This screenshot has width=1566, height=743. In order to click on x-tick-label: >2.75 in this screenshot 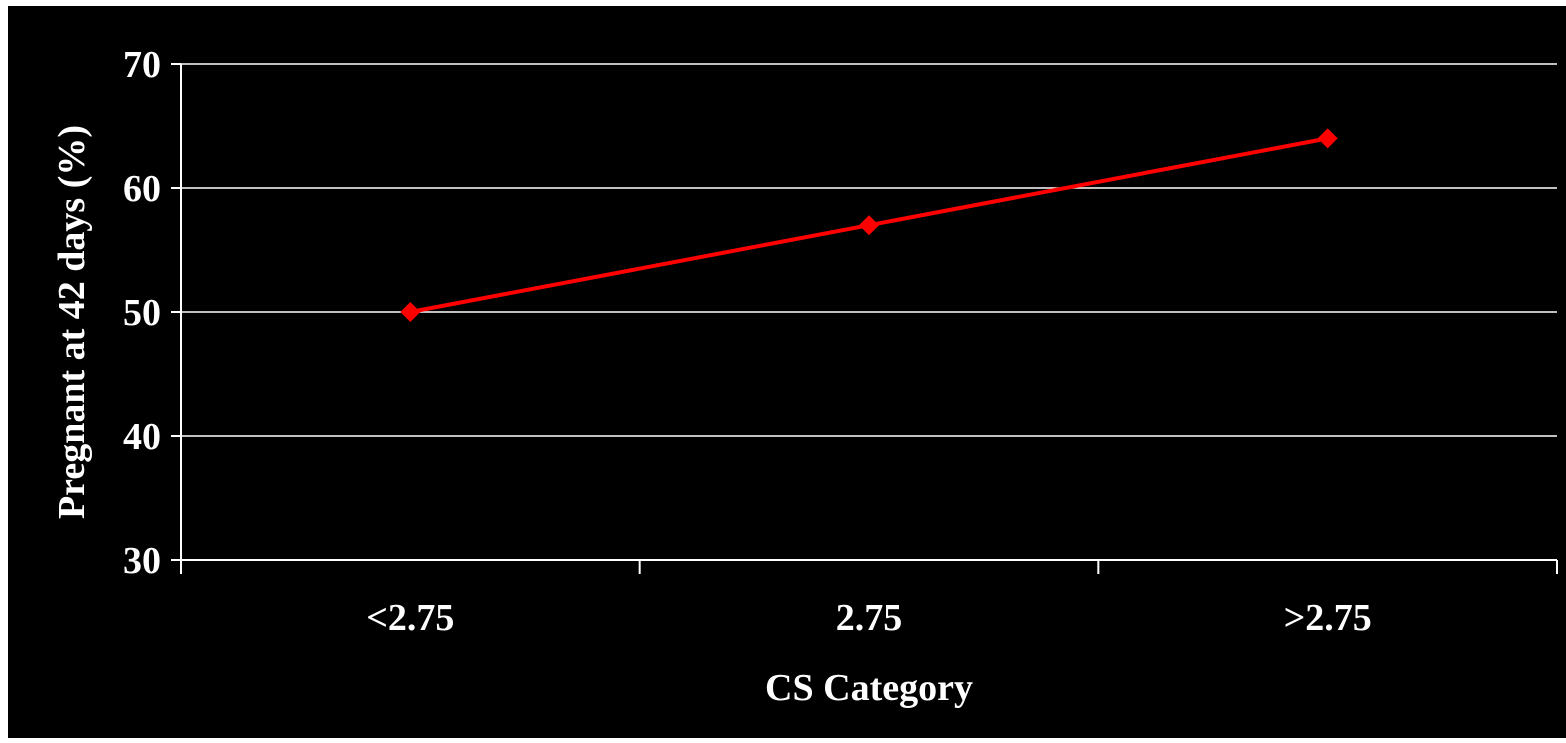, I will do `click(1328, 618)`.